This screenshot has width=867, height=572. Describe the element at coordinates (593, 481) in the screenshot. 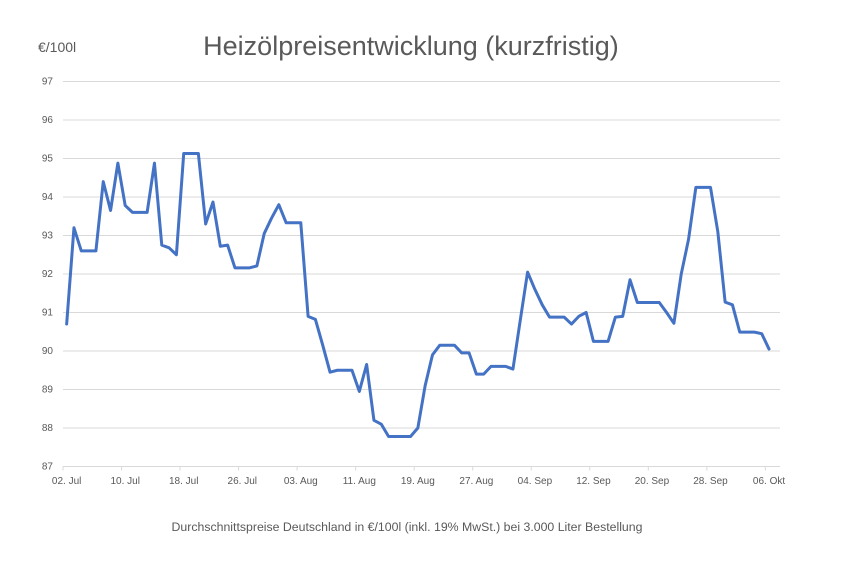

I see `svg-text: 12. Sep` at that location.